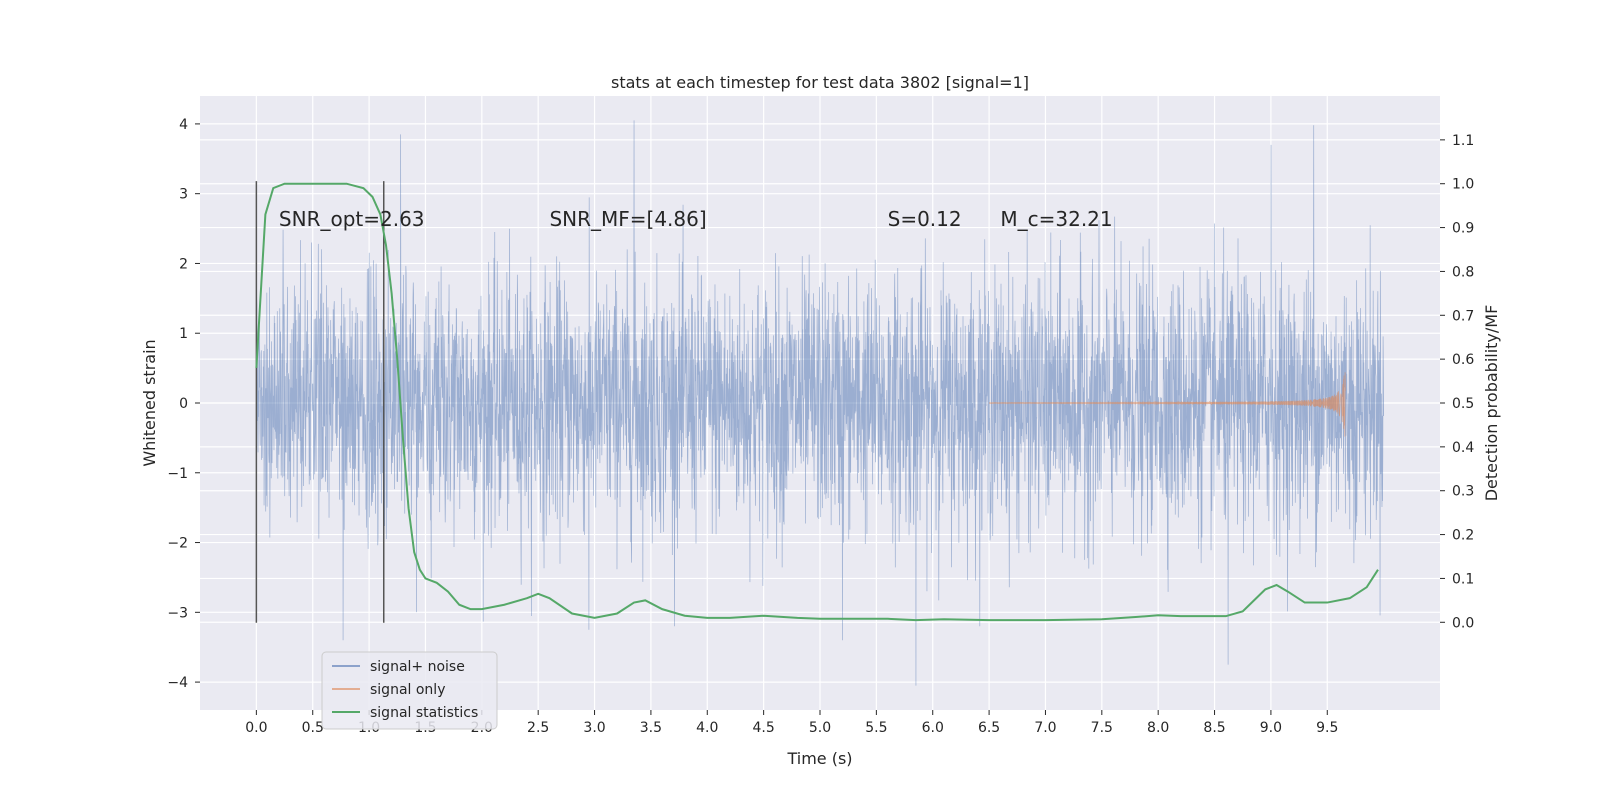 Image resolution: width=1600 pixels, height=800 pixels. What do you see at coordinates (1158, 728) in the screenshot?
I see `x-tick-label: 8.0` at bounding box center [1158, 728].